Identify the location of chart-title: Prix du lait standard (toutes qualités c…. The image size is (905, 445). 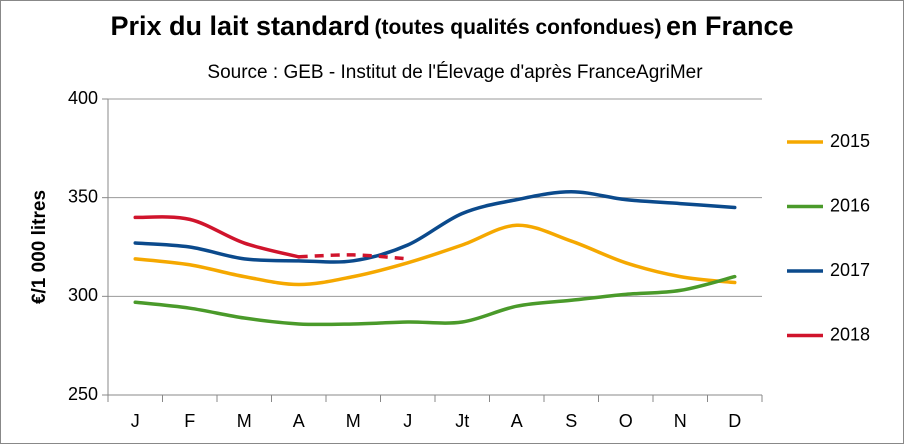
(451, 26).